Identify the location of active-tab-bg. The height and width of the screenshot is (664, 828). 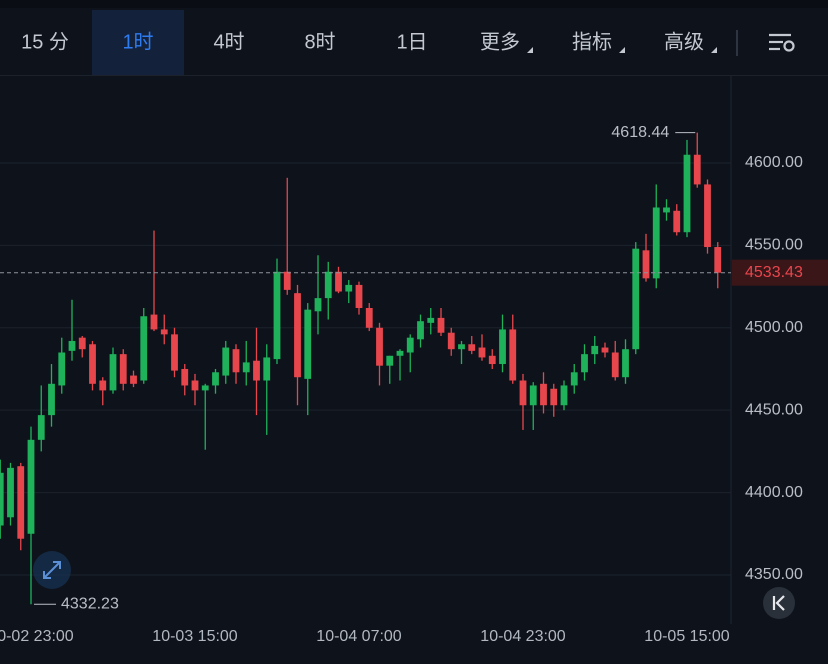
(138, 42).